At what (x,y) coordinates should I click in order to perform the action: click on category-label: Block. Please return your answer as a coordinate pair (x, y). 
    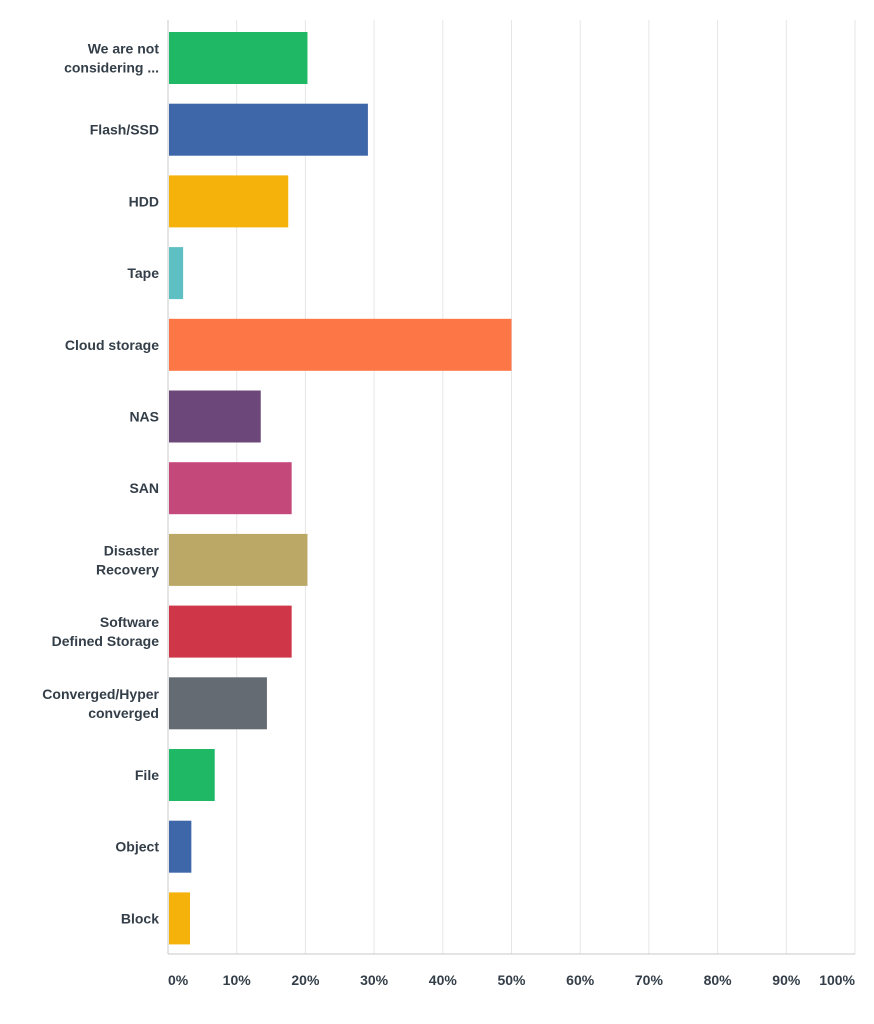
    Looking at the image, I should click on (140, 918).